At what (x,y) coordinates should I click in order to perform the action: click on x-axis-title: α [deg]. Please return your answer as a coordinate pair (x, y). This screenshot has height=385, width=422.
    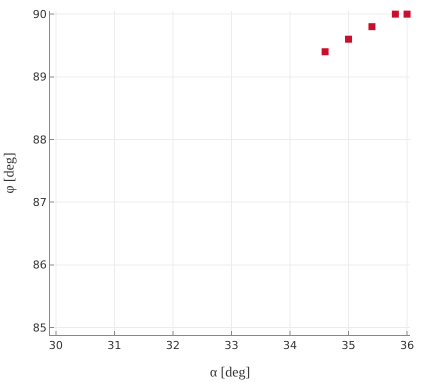
    Looking at the image, I should click on (230, 373).